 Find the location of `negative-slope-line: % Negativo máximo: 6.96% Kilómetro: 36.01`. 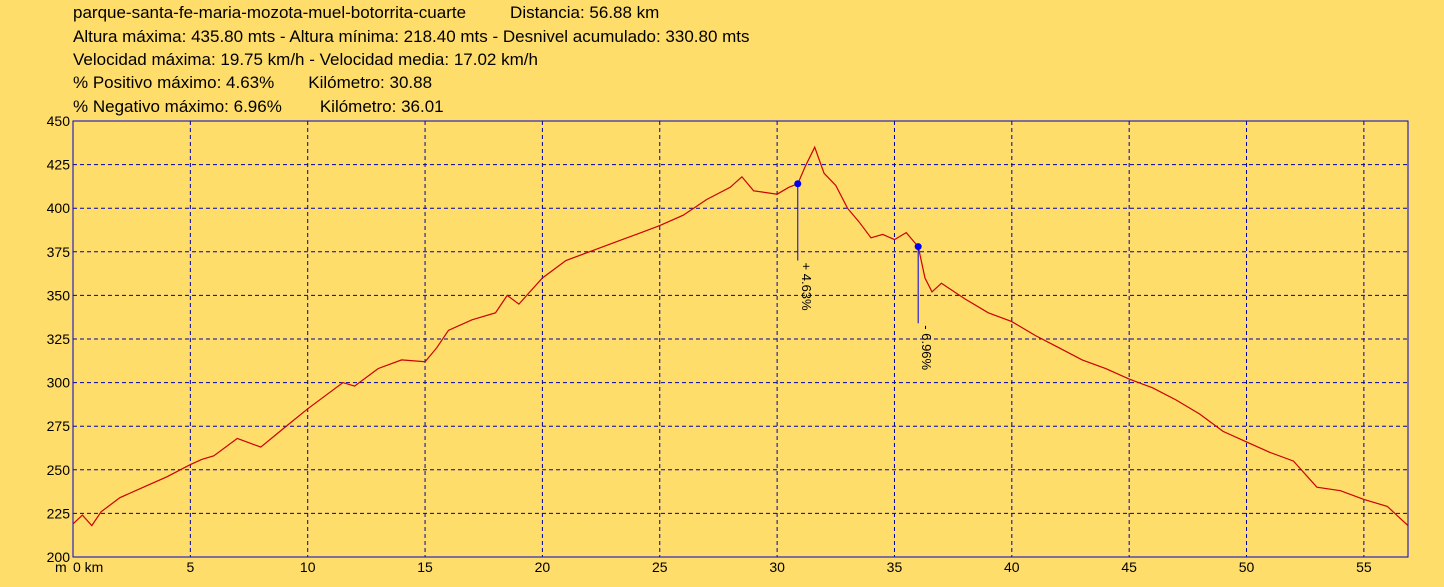

negative-slope-line: % Negativo máximo: 6.96% Kilómetro: 36.01 is located at coordinates (258, 107).